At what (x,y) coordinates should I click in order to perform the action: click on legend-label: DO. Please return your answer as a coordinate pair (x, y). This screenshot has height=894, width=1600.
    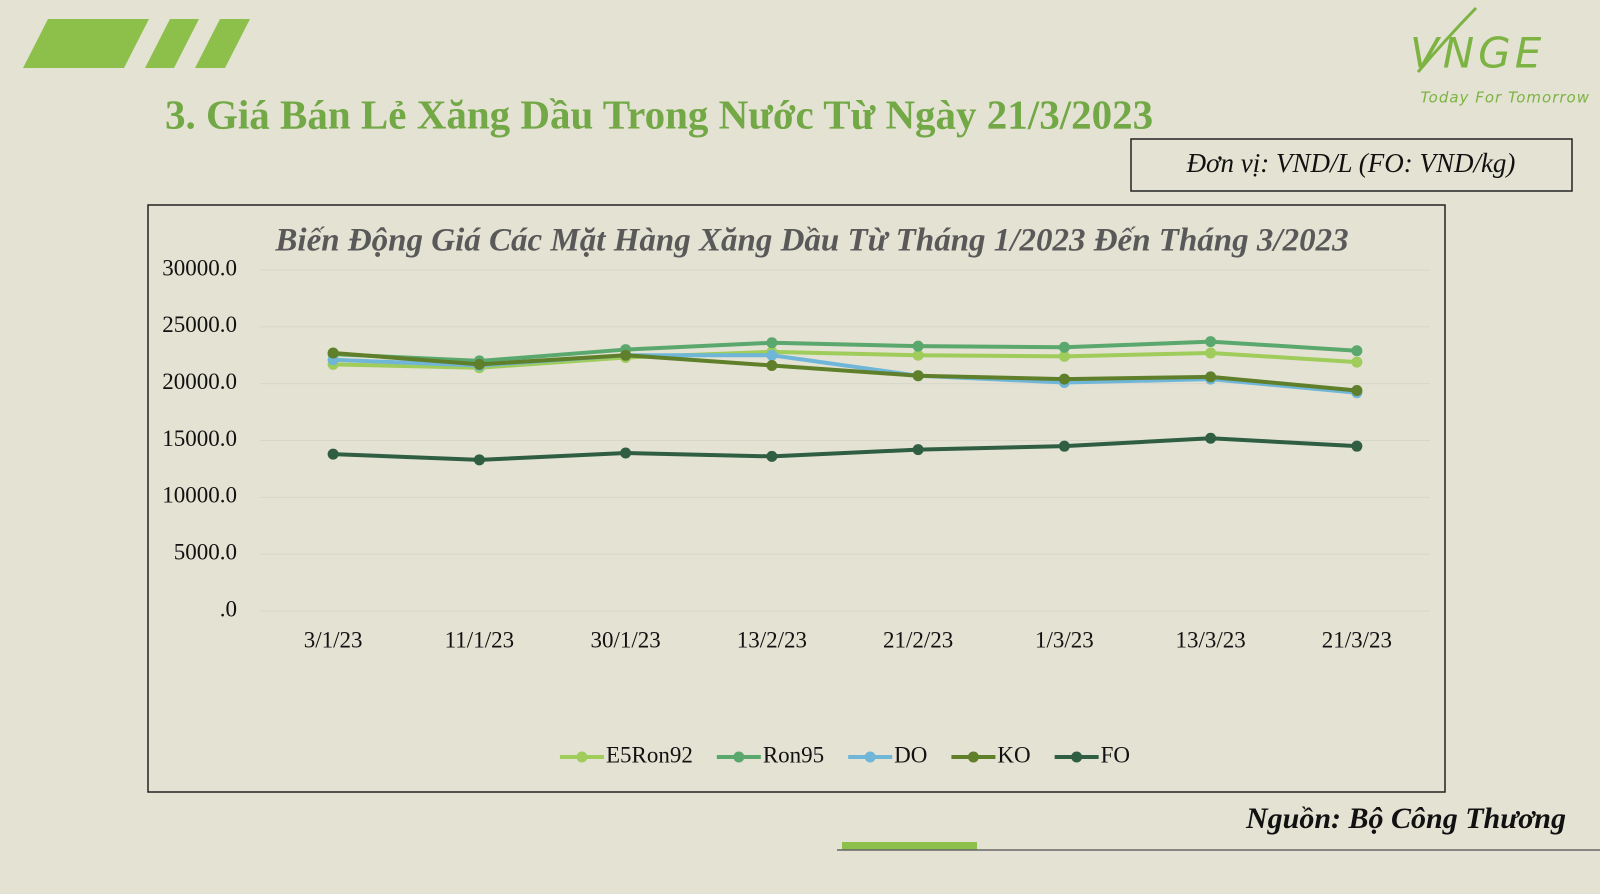
    Looking at the image, I should click on (910, 754).